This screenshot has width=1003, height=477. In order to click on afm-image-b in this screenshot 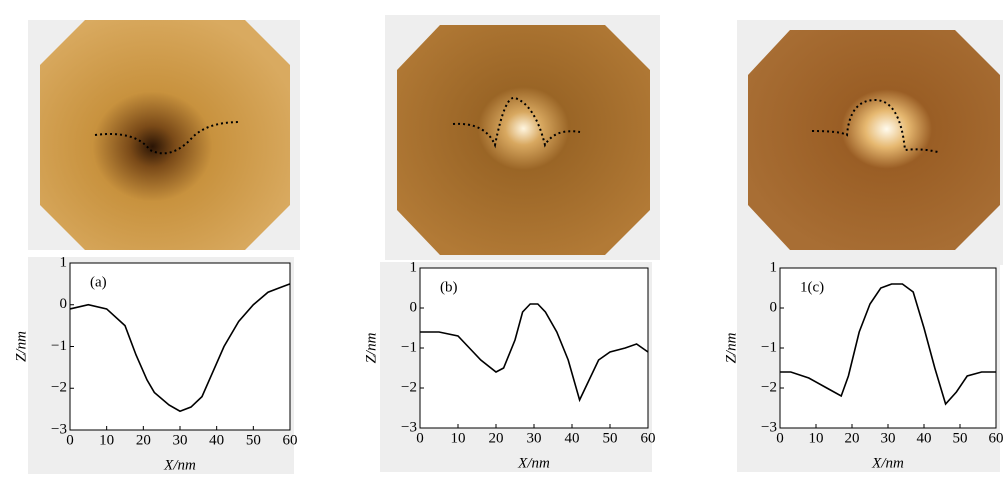, I will do `click(523, 140)`.